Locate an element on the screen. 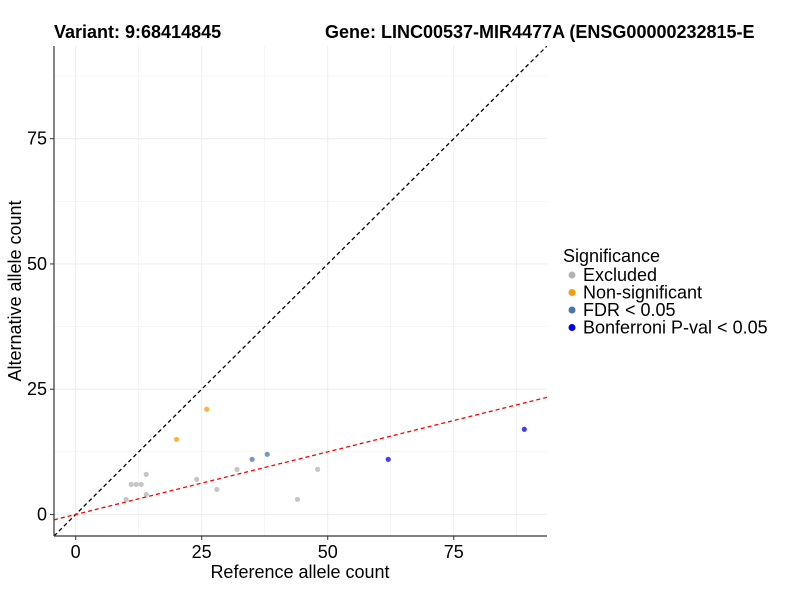 The image size is (800, 605). legend-label-bonferroni-p-val-0-05: Bonferroni P-val < 0.05 is located at coordinates (675, 328).